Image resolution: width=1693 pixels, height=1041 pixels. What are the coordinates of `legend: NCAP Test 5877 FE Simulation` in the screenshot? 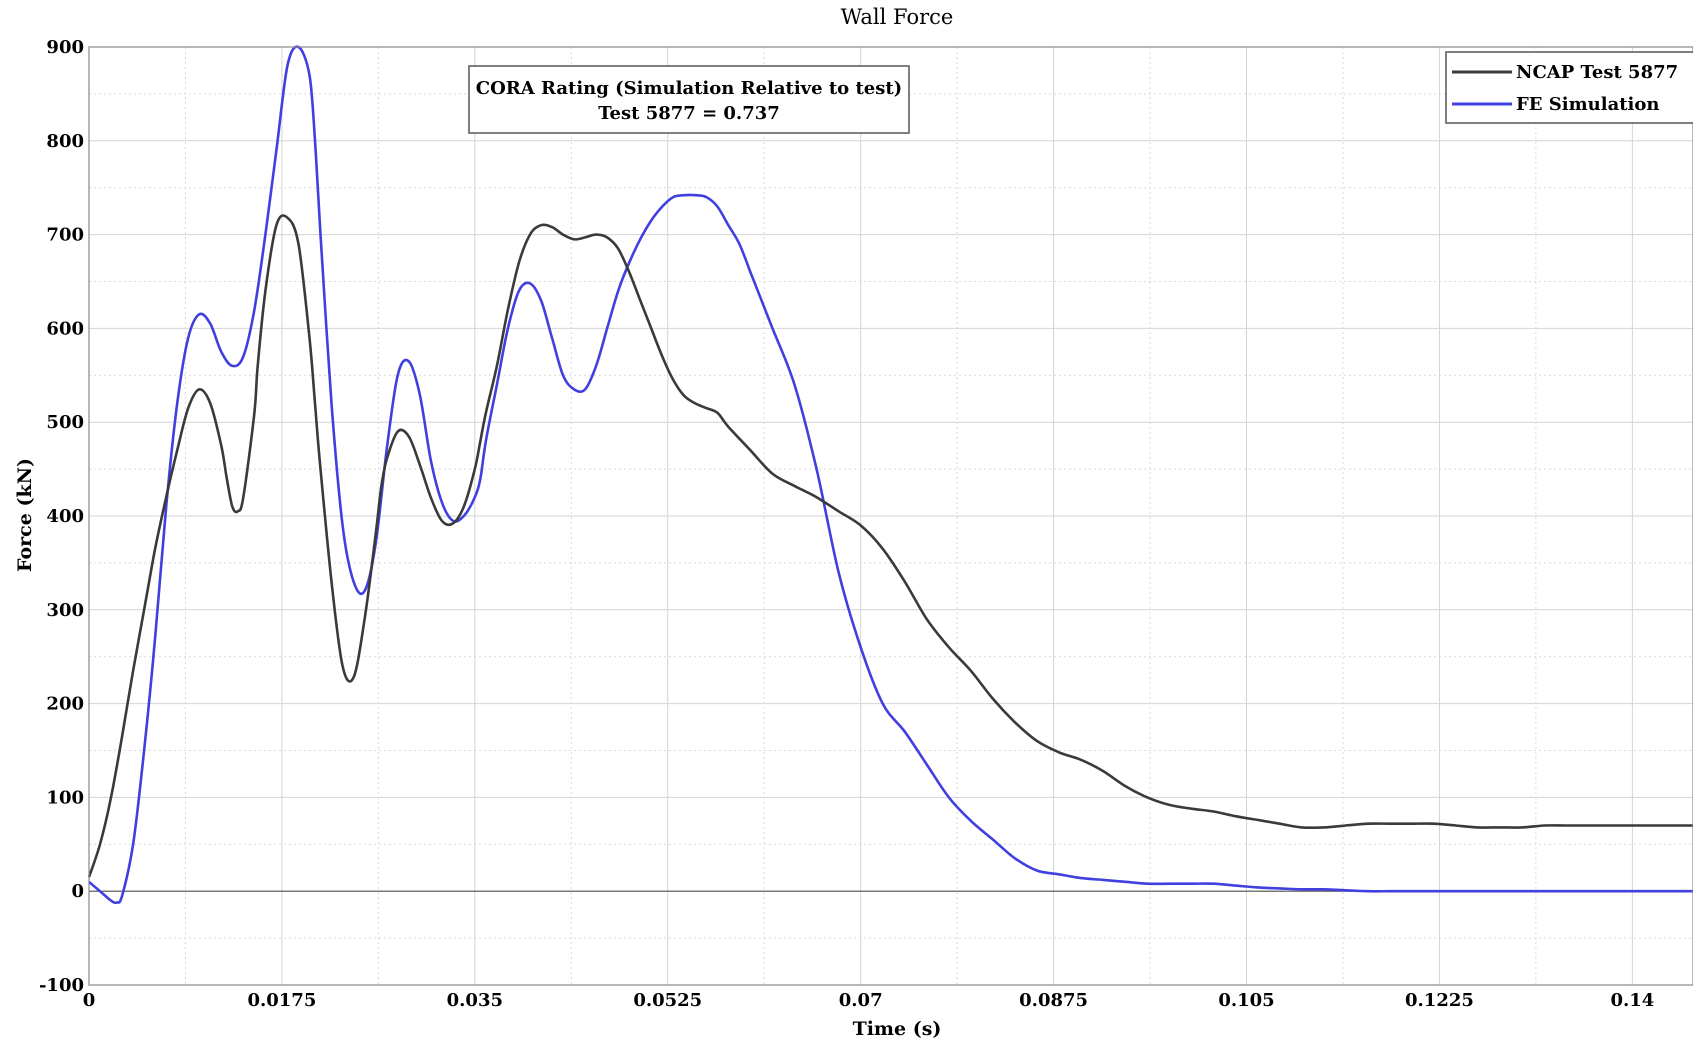 It's located at (1569, 87).